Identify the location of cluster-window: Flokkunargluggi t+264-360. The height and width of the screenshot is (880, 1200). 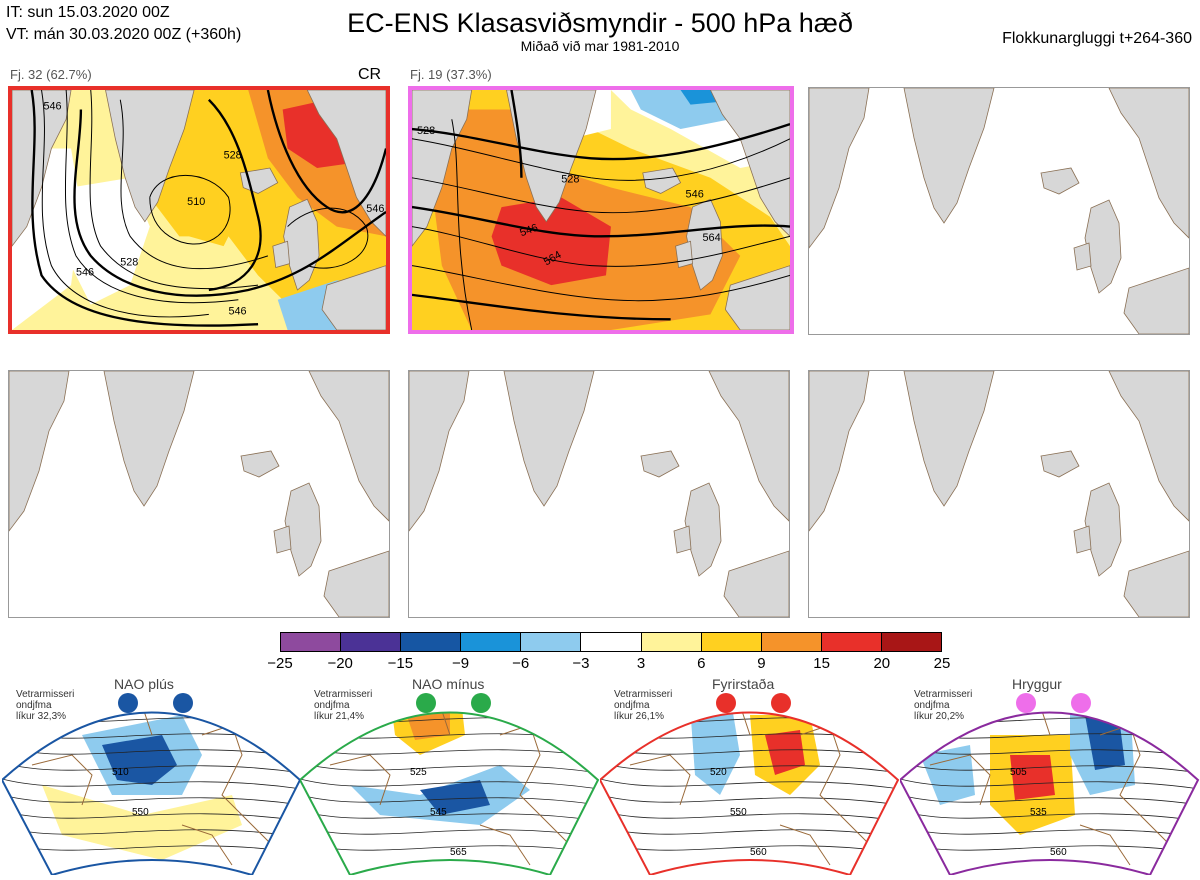
(1097, 38).